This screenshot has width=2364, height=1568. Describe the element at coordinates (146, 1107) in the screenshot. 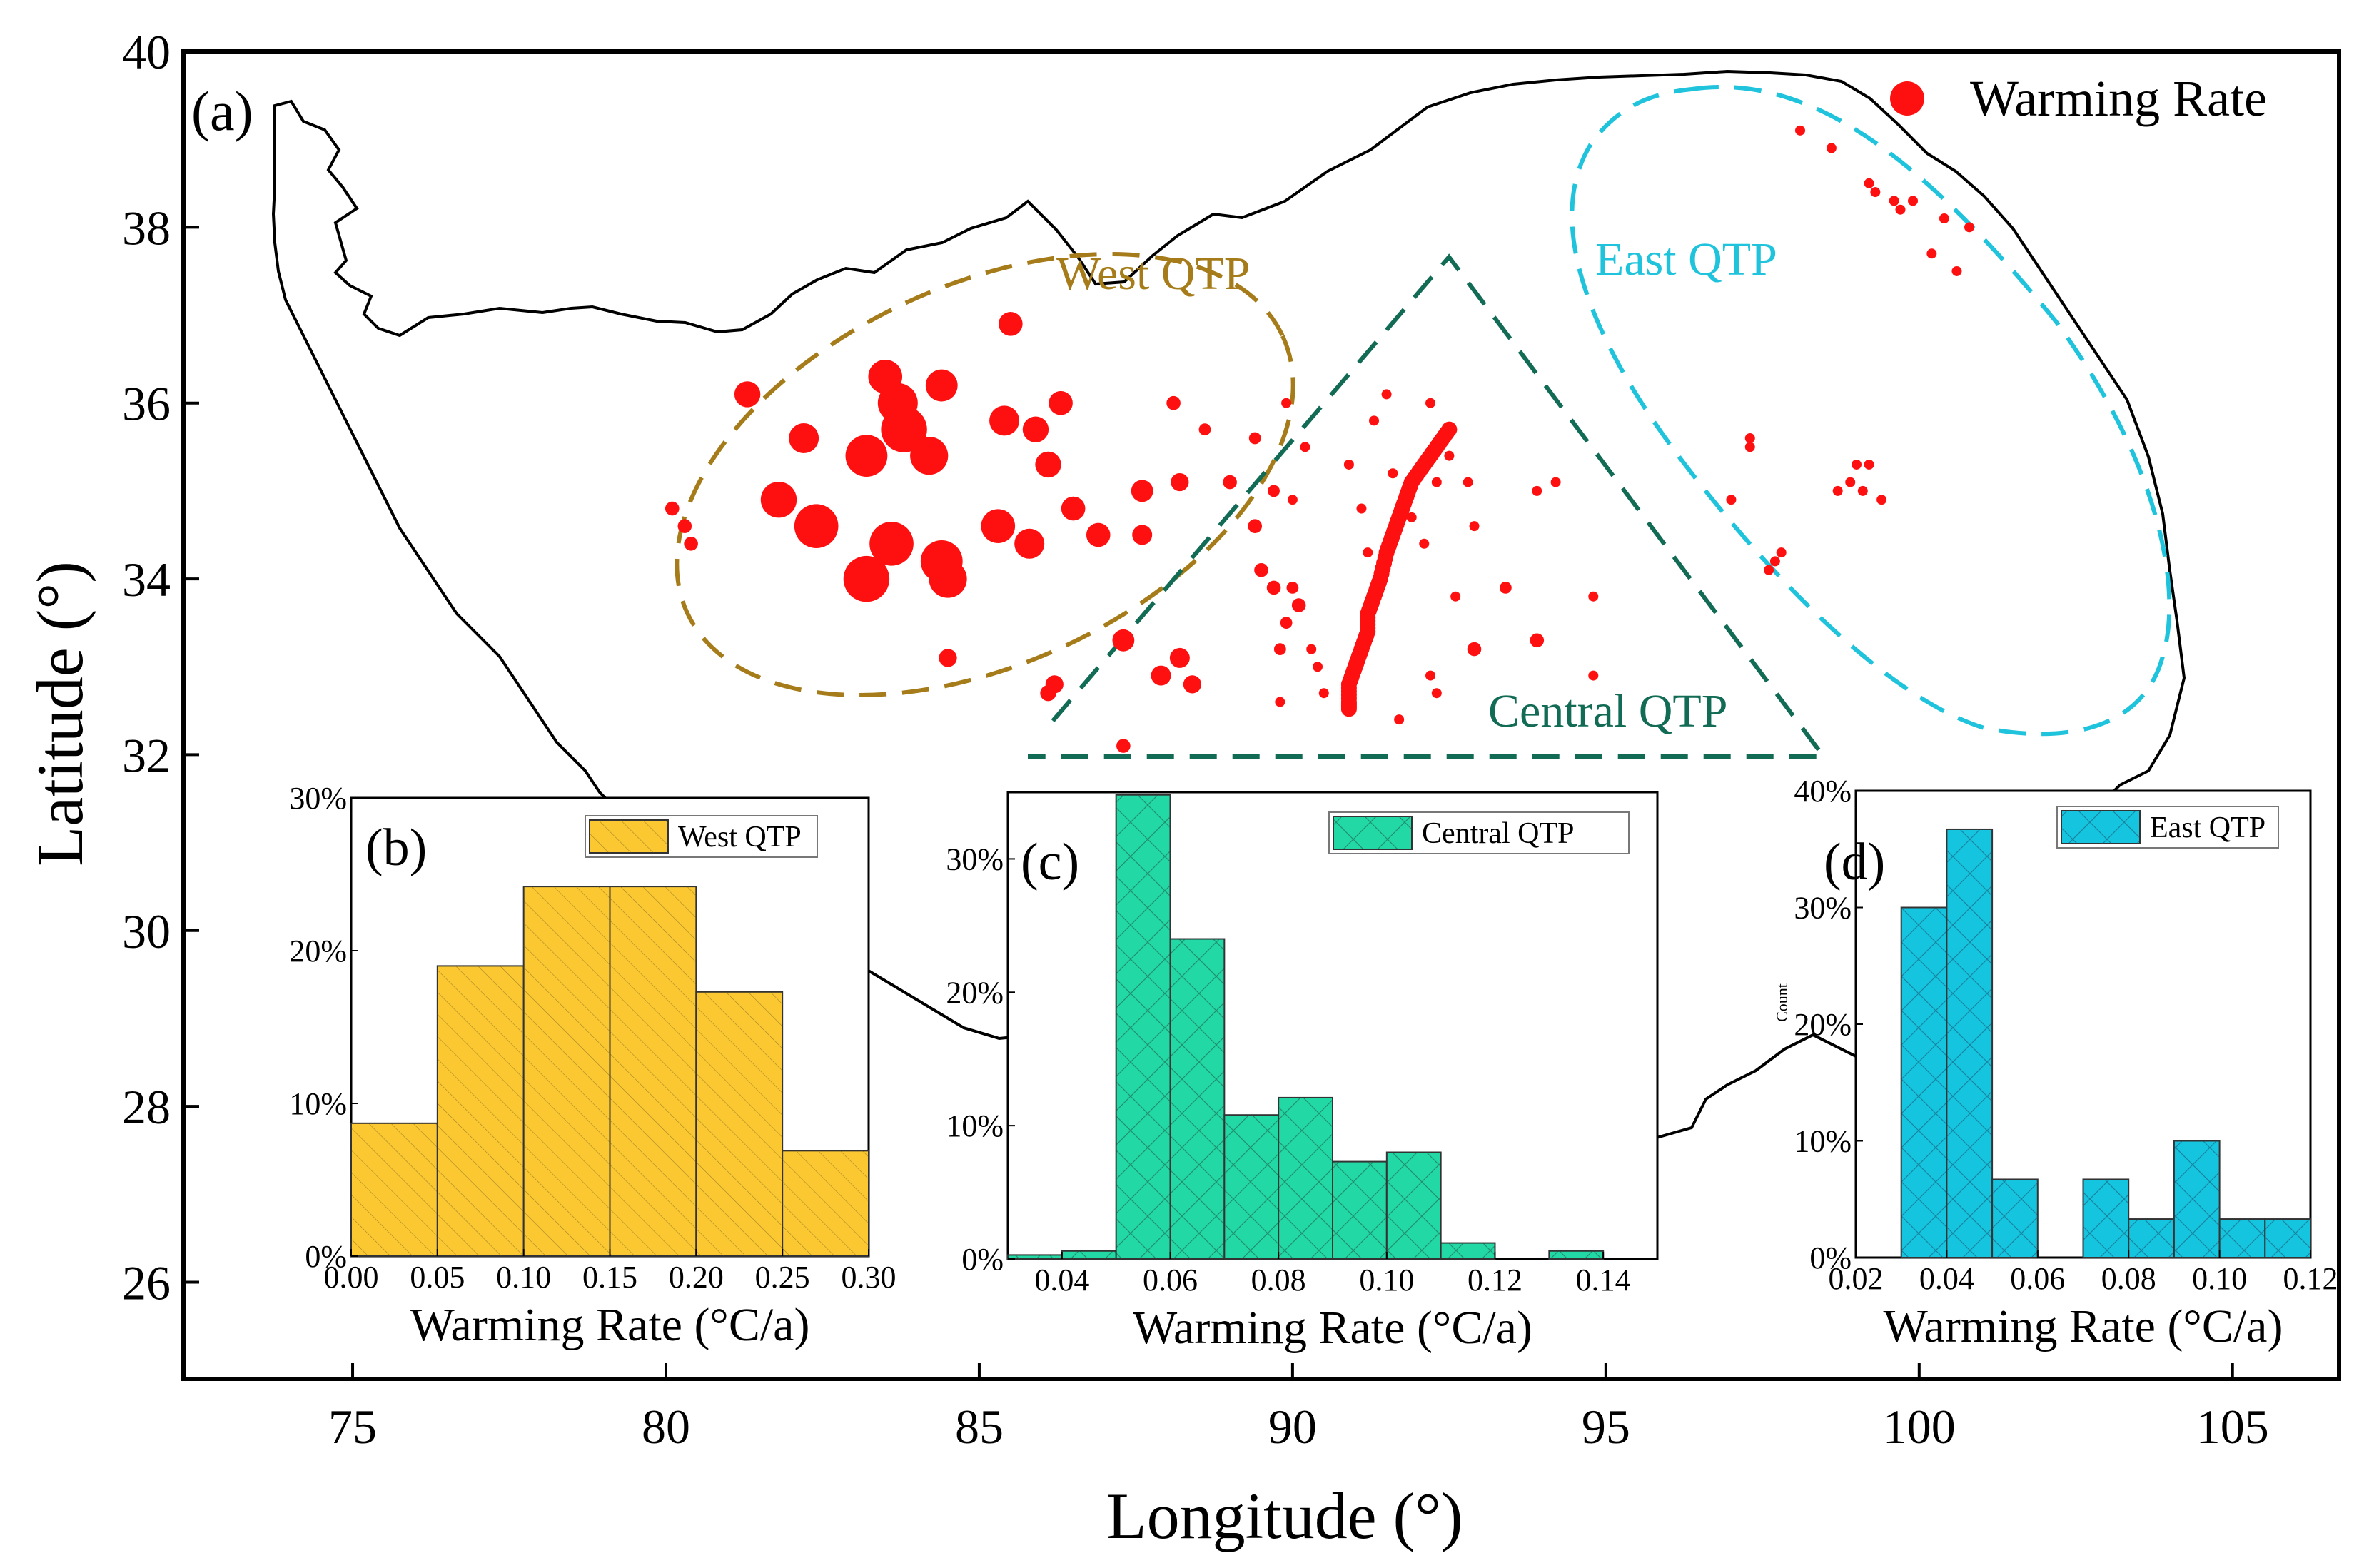

I see `y-tick-label: 28` at that location.